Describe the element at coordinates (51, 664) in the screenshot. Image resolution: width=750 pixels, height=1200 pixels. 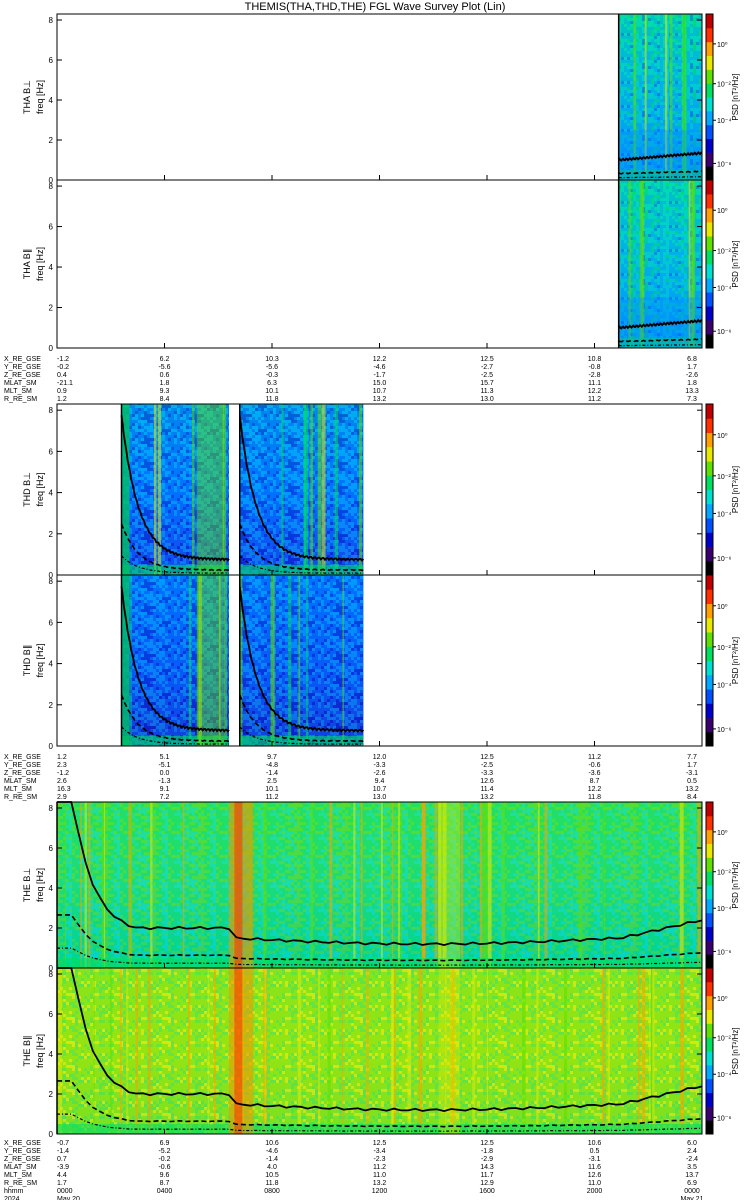
I see `y-tick-label: 4` at that location.